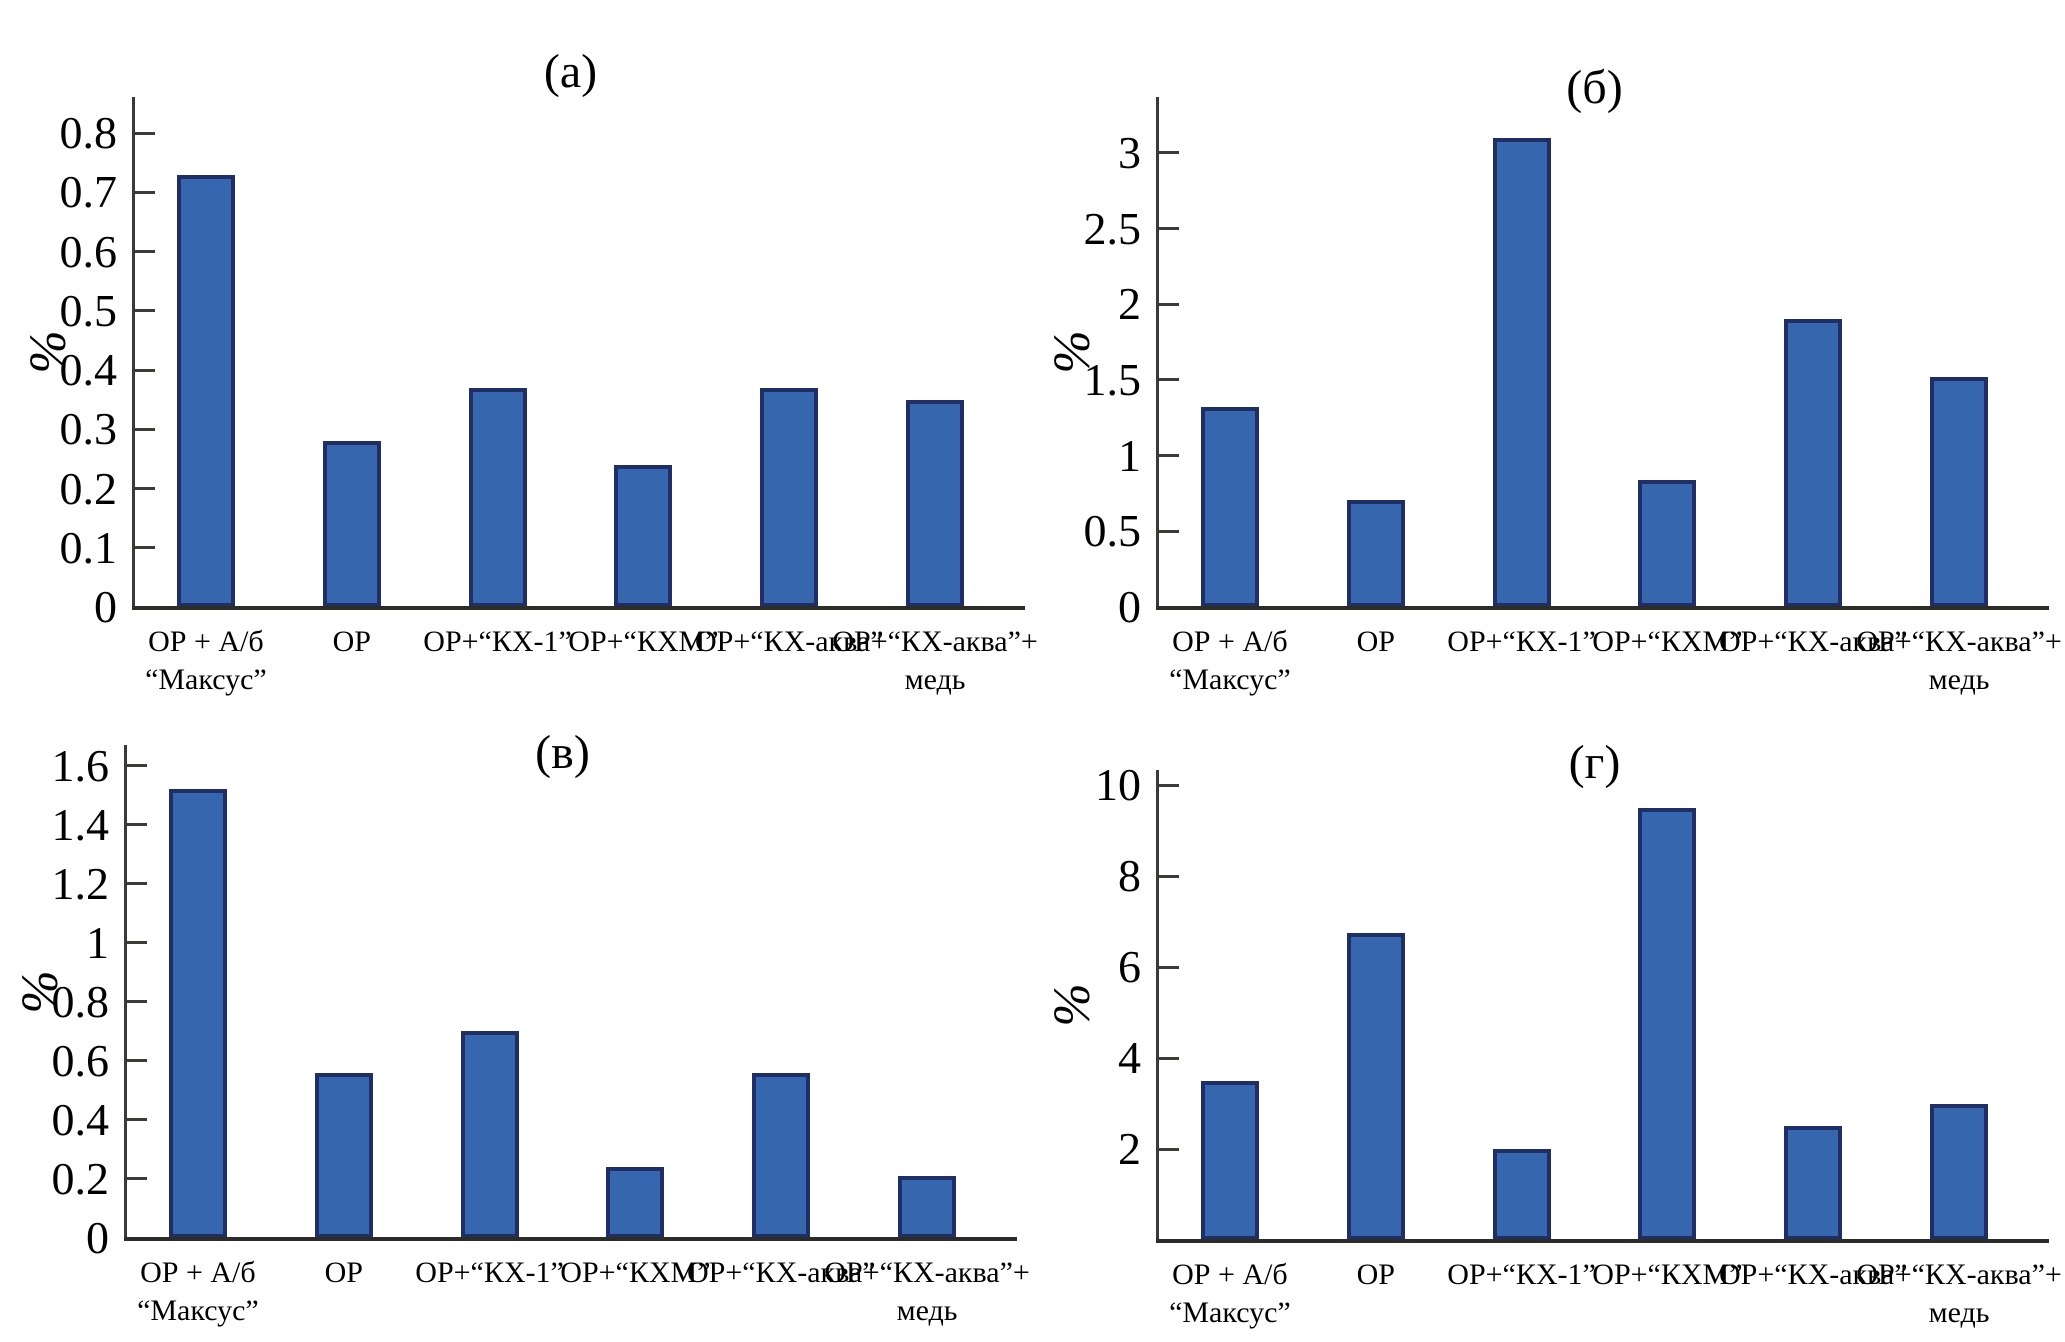  I want to click on y-tick-label: 3, so click(1129, 152).